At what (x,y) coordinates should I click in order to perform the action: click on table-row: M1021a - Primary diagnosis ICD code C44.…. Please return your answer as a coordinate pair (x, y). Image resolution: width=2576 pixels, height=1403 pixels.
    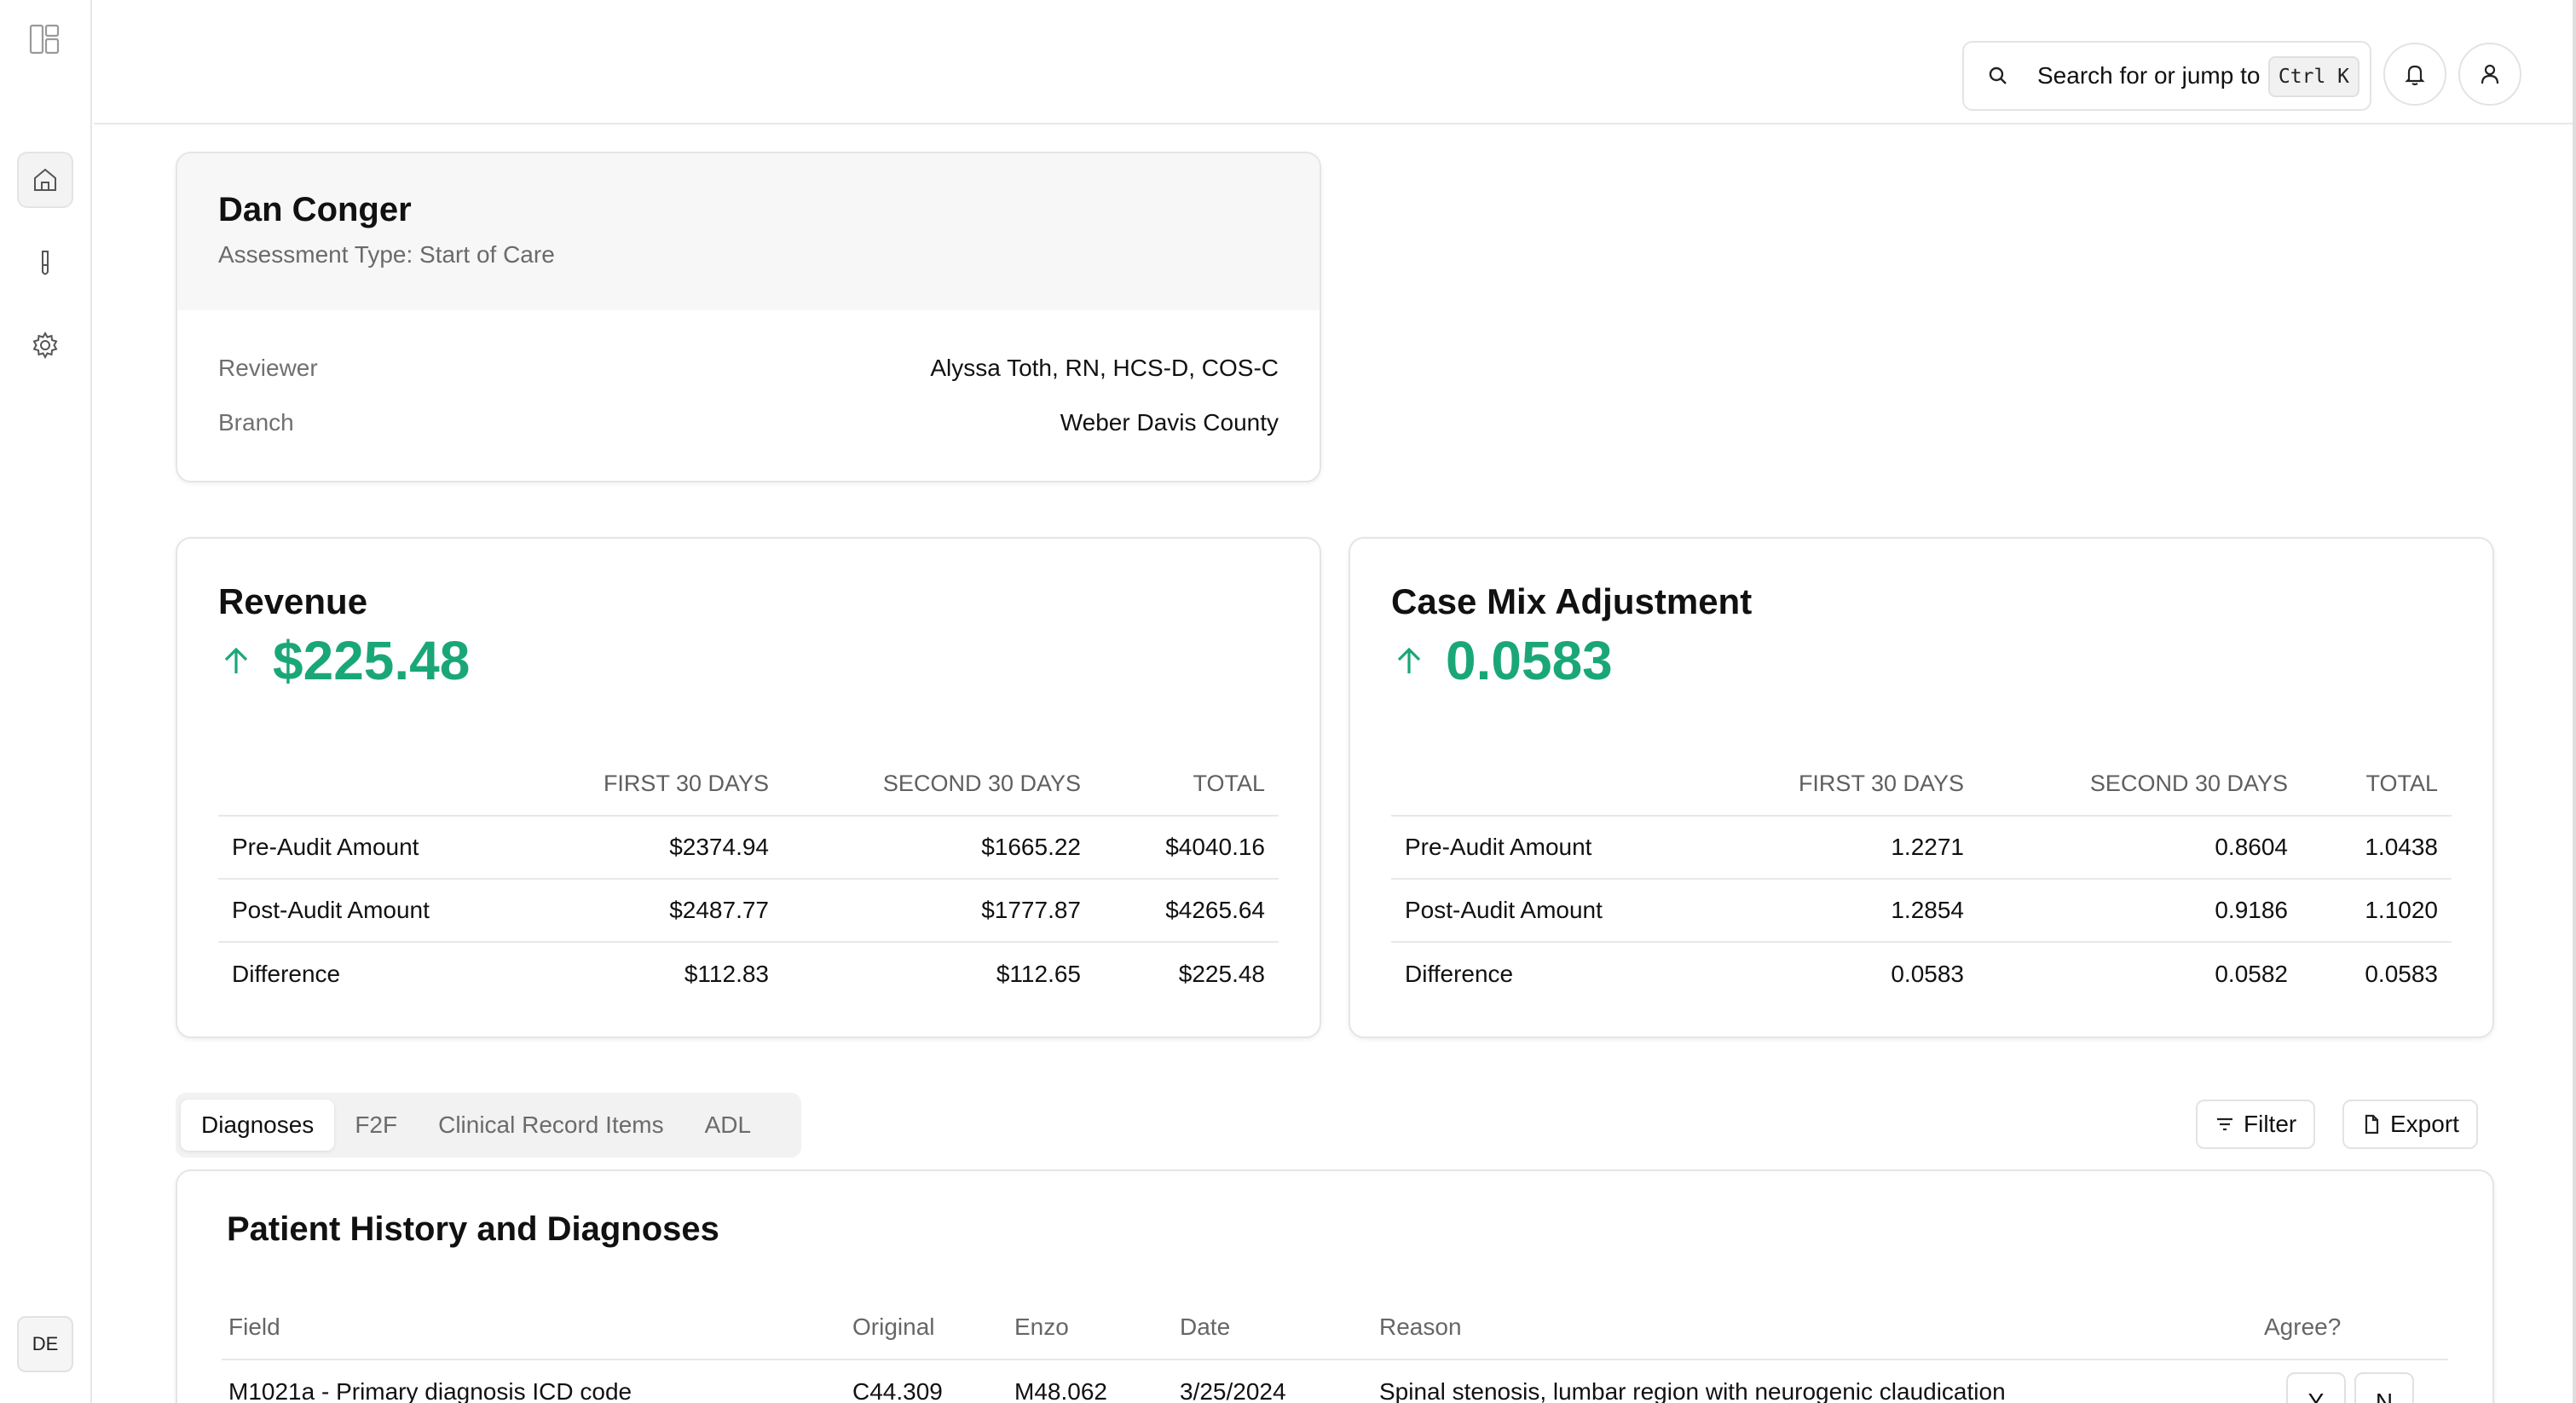
    Looking at the image, I should click on (1335, 1382).